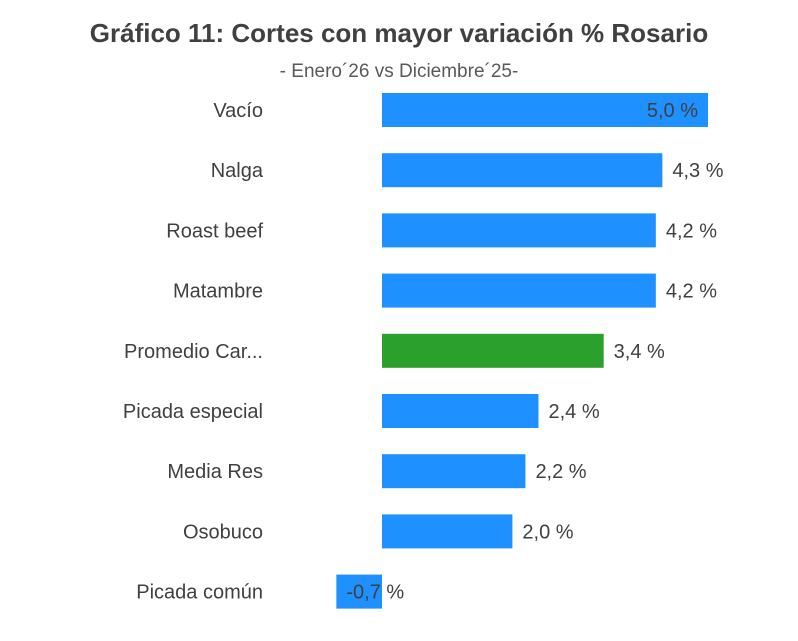 This screenshot has height=641, width=798. I want to click on category-label: Roast beef, so click(214, 231).